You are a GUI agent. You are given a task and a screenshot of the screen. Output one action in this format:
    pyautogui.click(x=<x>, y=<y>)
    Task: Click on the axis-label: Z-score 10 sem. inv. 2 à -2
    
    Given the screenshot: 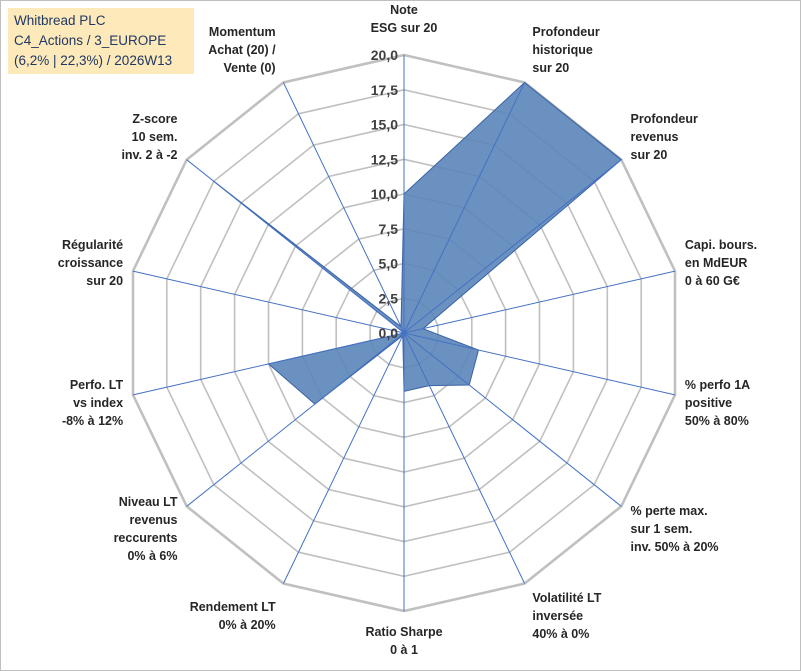 What is the action you would take?
    pyautogui.click(x=149, y=137)
    